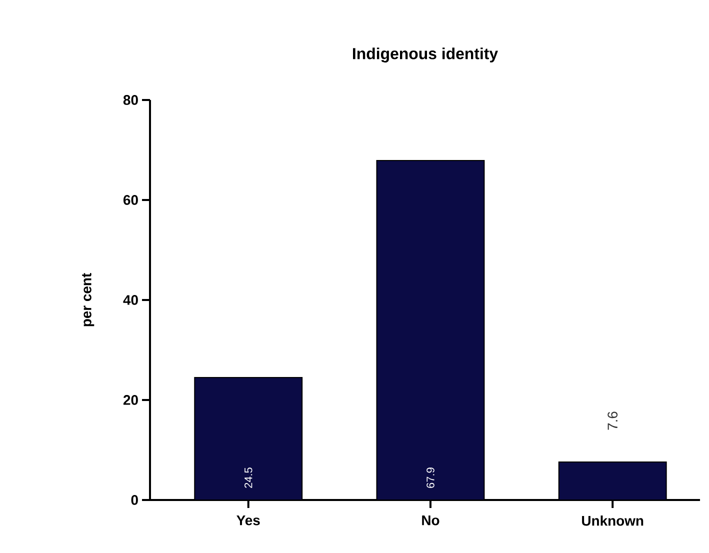 The width and height of the screenshot is (709, 553). I want to click on x-tick-label: Yes, so click(248, 521).